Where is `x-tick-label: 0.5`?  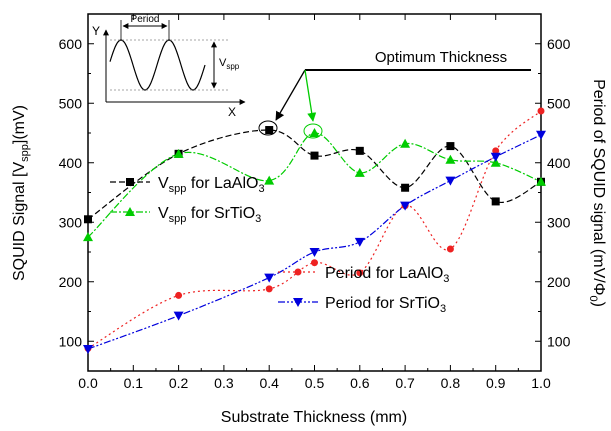 x-tick-label: 0.5 is located at coordinates (315, 383).